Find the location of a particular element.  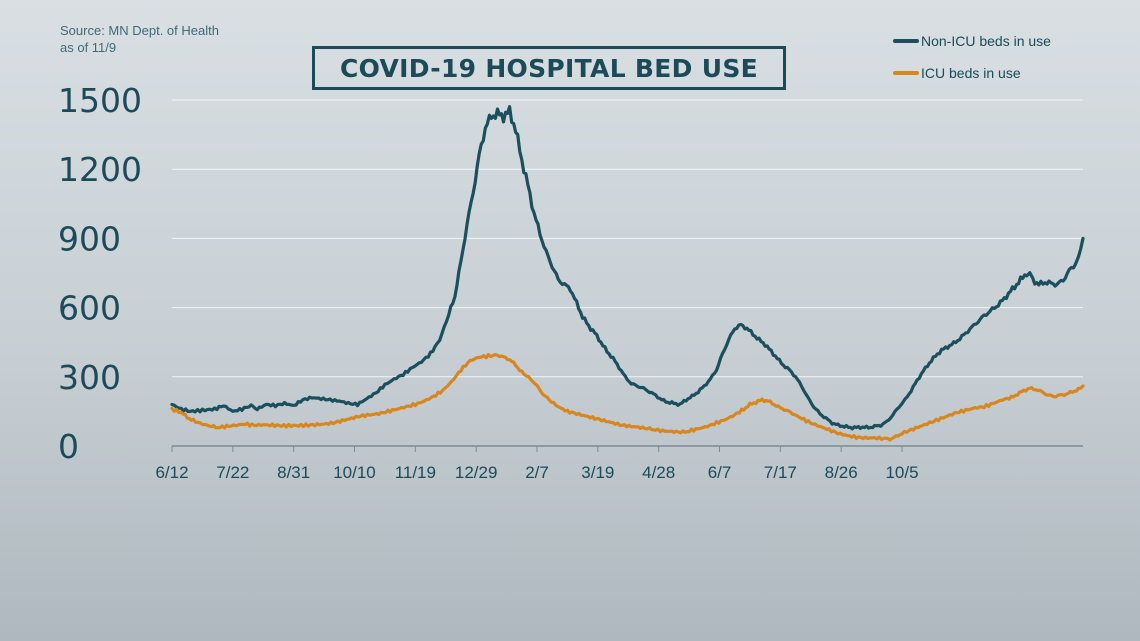

x-tick-label: 7/22 is located at coordinates (232, 472).